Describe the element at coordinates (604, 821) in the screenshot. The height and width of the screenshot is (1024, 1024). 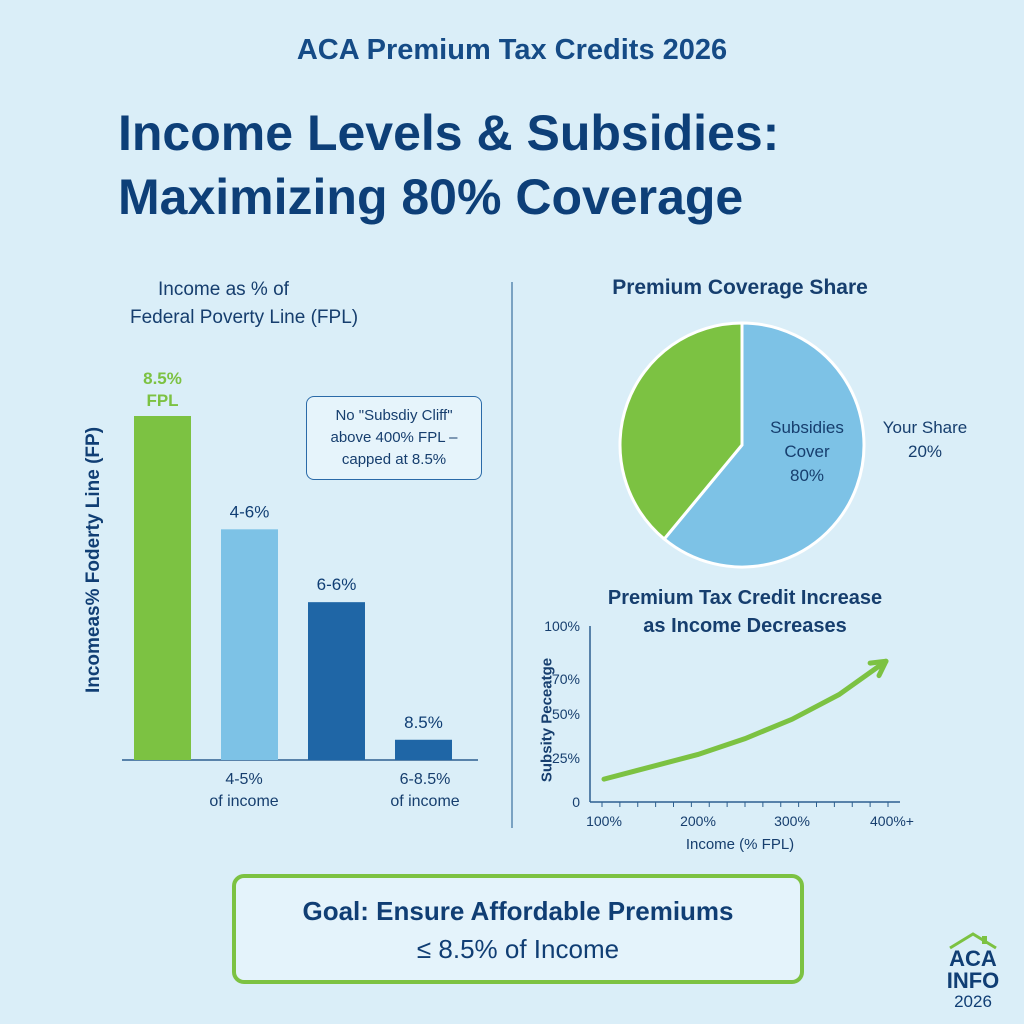
I see `x-tick-label: 100%` at that location.